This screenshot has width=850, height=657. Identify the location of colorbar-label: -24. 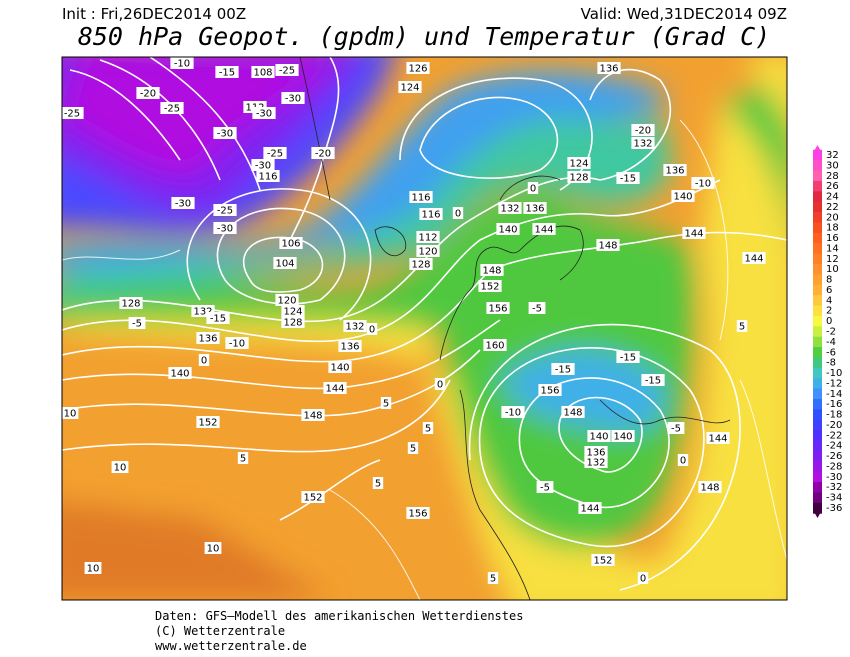
(834, 446).